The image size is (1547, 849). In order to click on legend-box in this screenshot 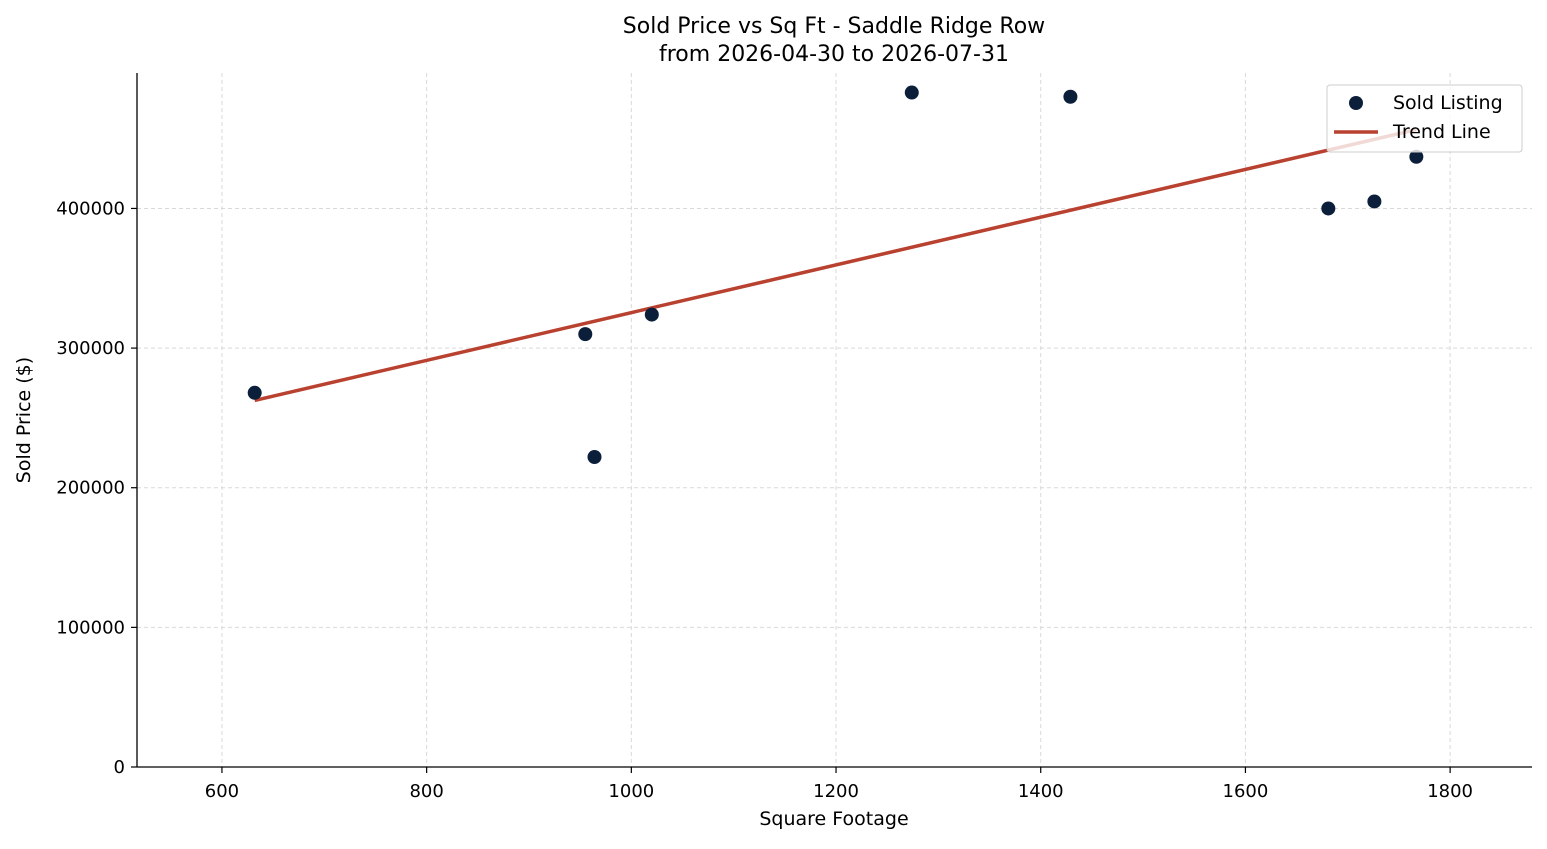, I will do `click(1424, 118)`.